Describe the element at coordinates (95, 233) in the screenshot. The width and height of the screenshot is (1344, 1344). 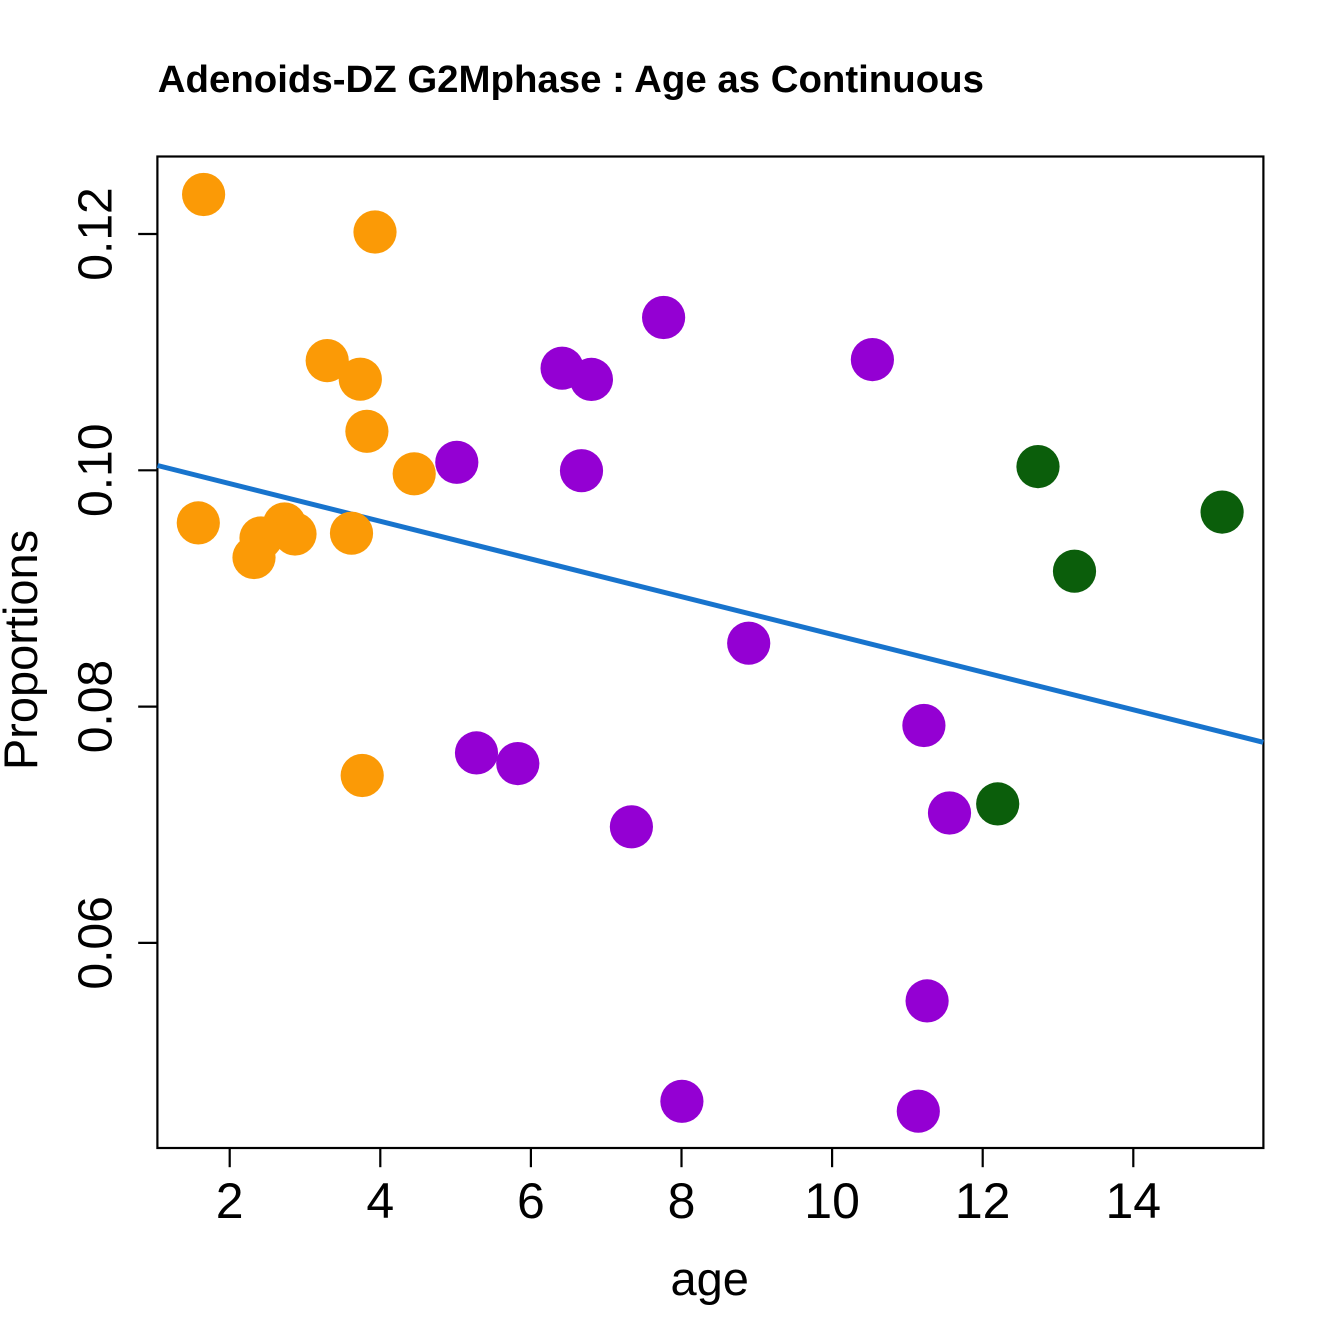
I see `svg-text: 0.12` at that location.